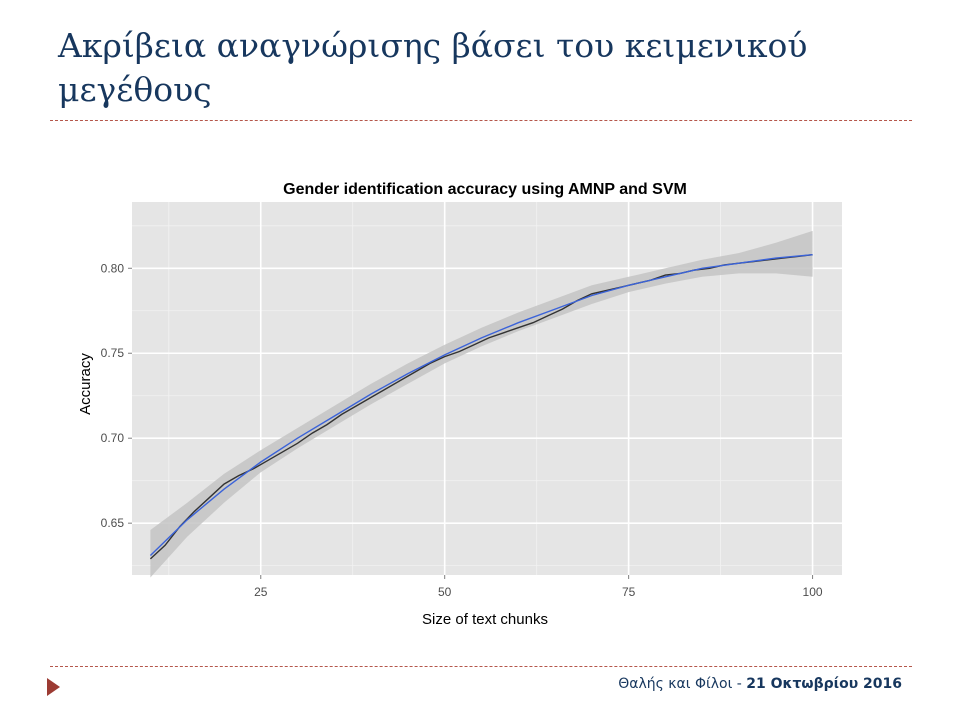 The image size is (960, 720). I want to click on y-tick-label: 0.75, so click(113, 353).